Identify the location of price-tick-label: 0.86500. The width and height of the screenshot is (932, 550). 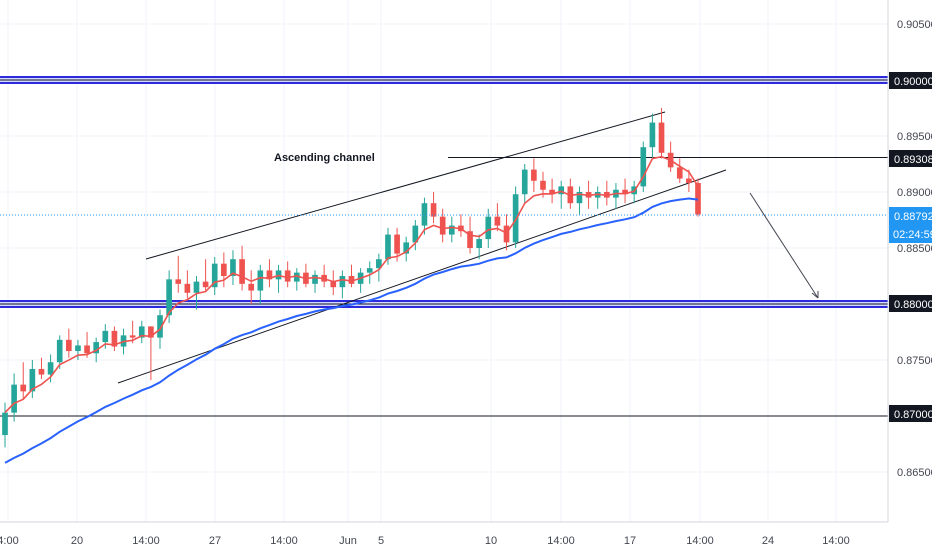
(914, 473).